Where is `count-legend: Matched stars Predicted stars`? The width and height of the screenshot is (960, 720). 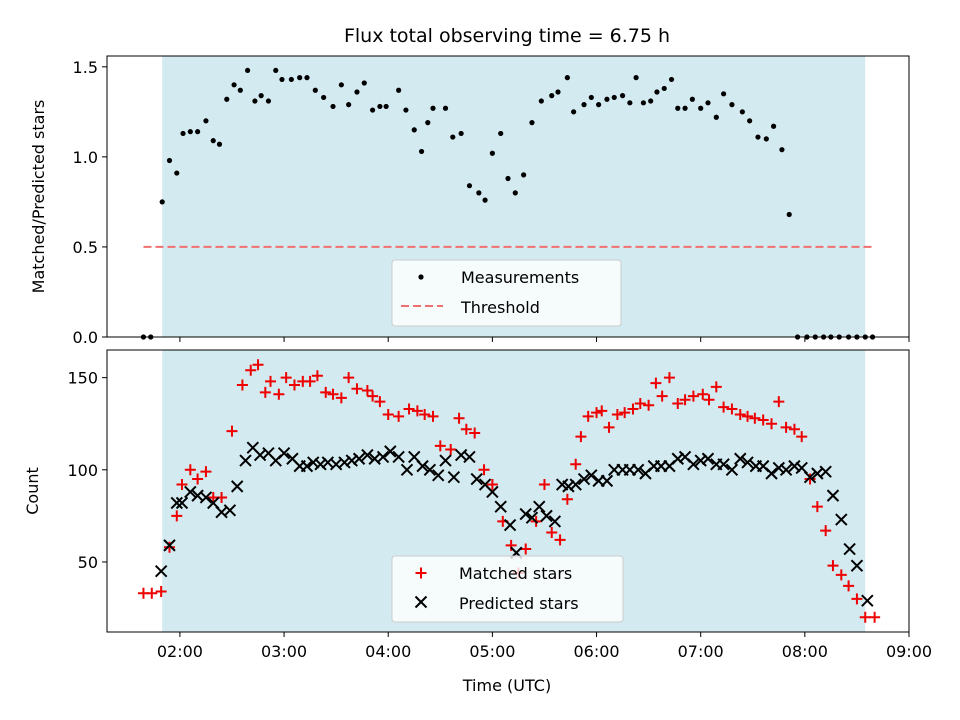
count-legend: Matched stars Predicted stars is located at coordinates (507, 589).